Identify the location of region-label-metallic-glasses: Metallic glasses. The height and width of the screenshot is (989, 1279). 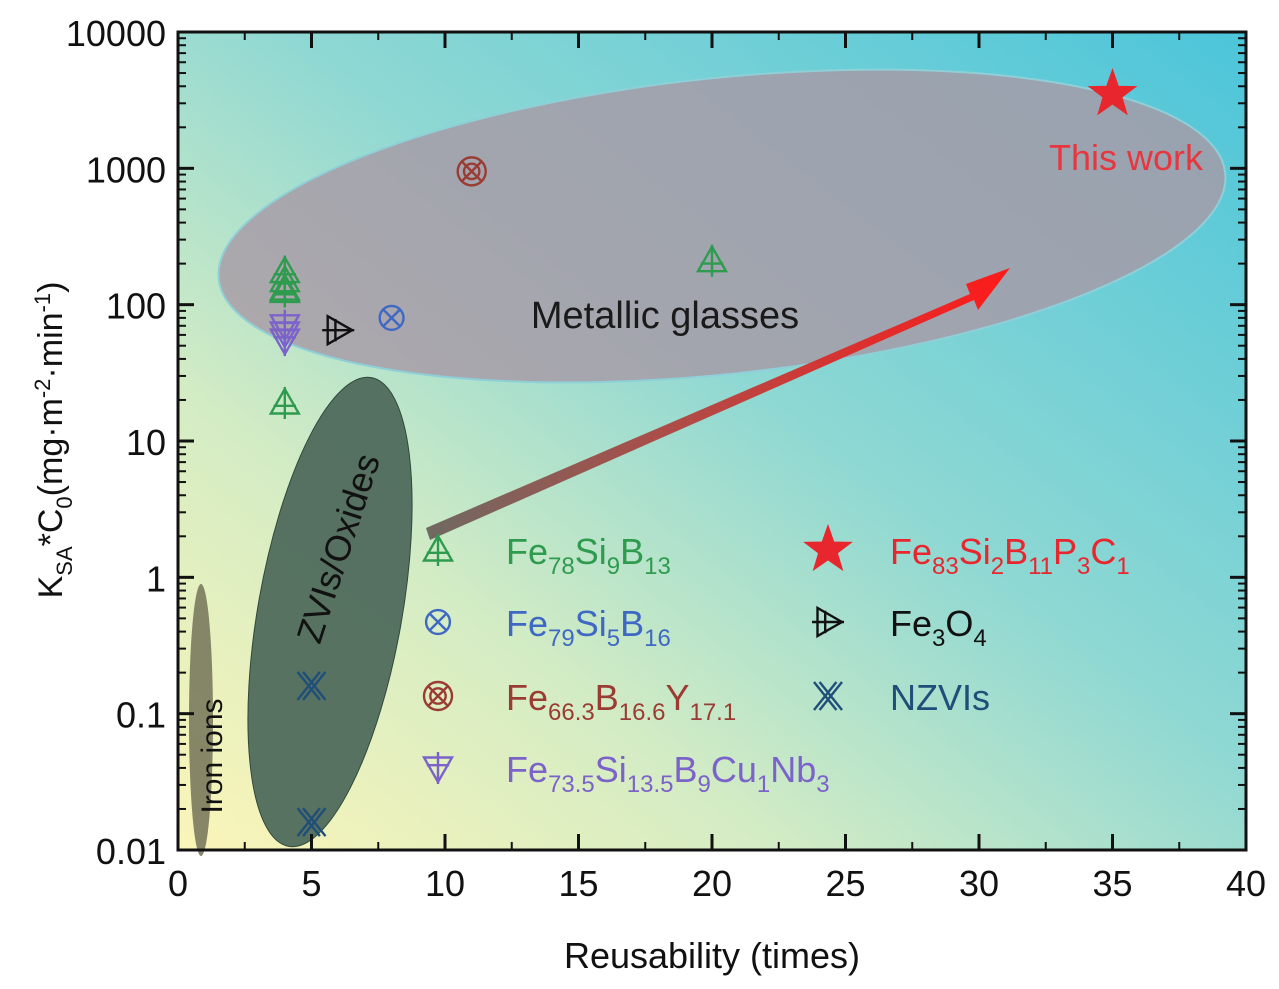
(665, 316).